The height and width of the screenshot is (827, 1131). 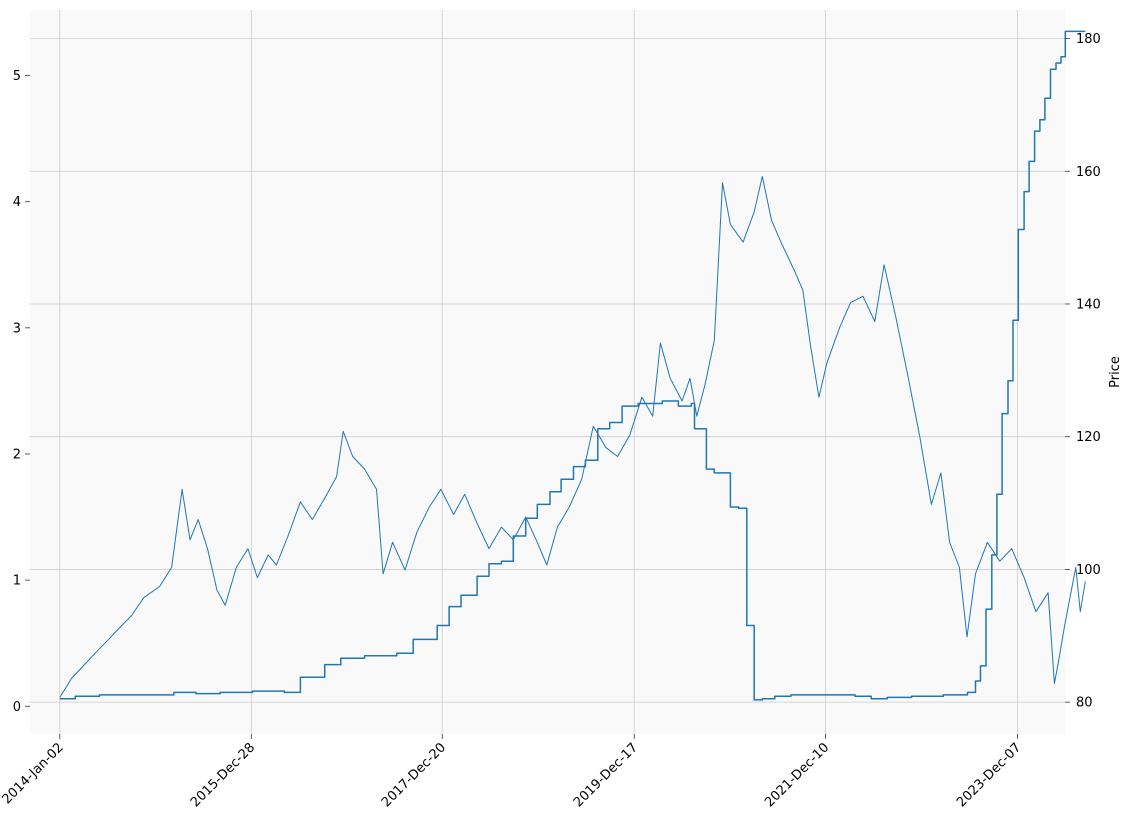 What do you see at coordinates (17, 581) in the screenshot?
I see `left-y-tick-label: 1` at bounding box center [17, 581].